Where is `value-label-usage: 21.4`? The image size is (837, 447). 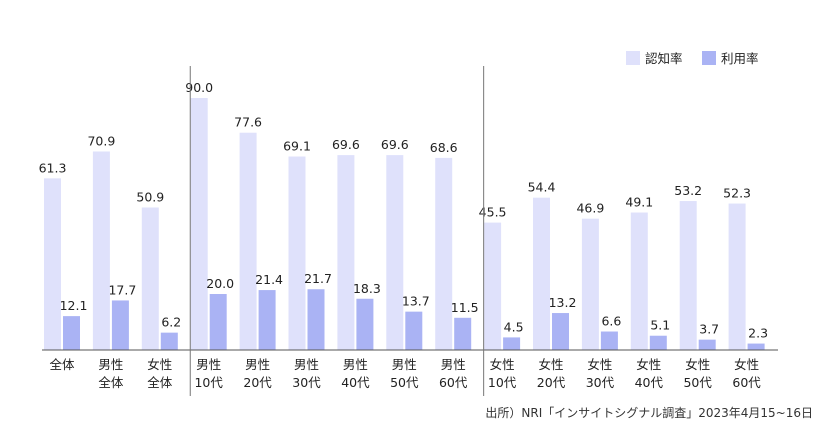
value-label-usage: 21.4 is located at coordinates (269, 279).